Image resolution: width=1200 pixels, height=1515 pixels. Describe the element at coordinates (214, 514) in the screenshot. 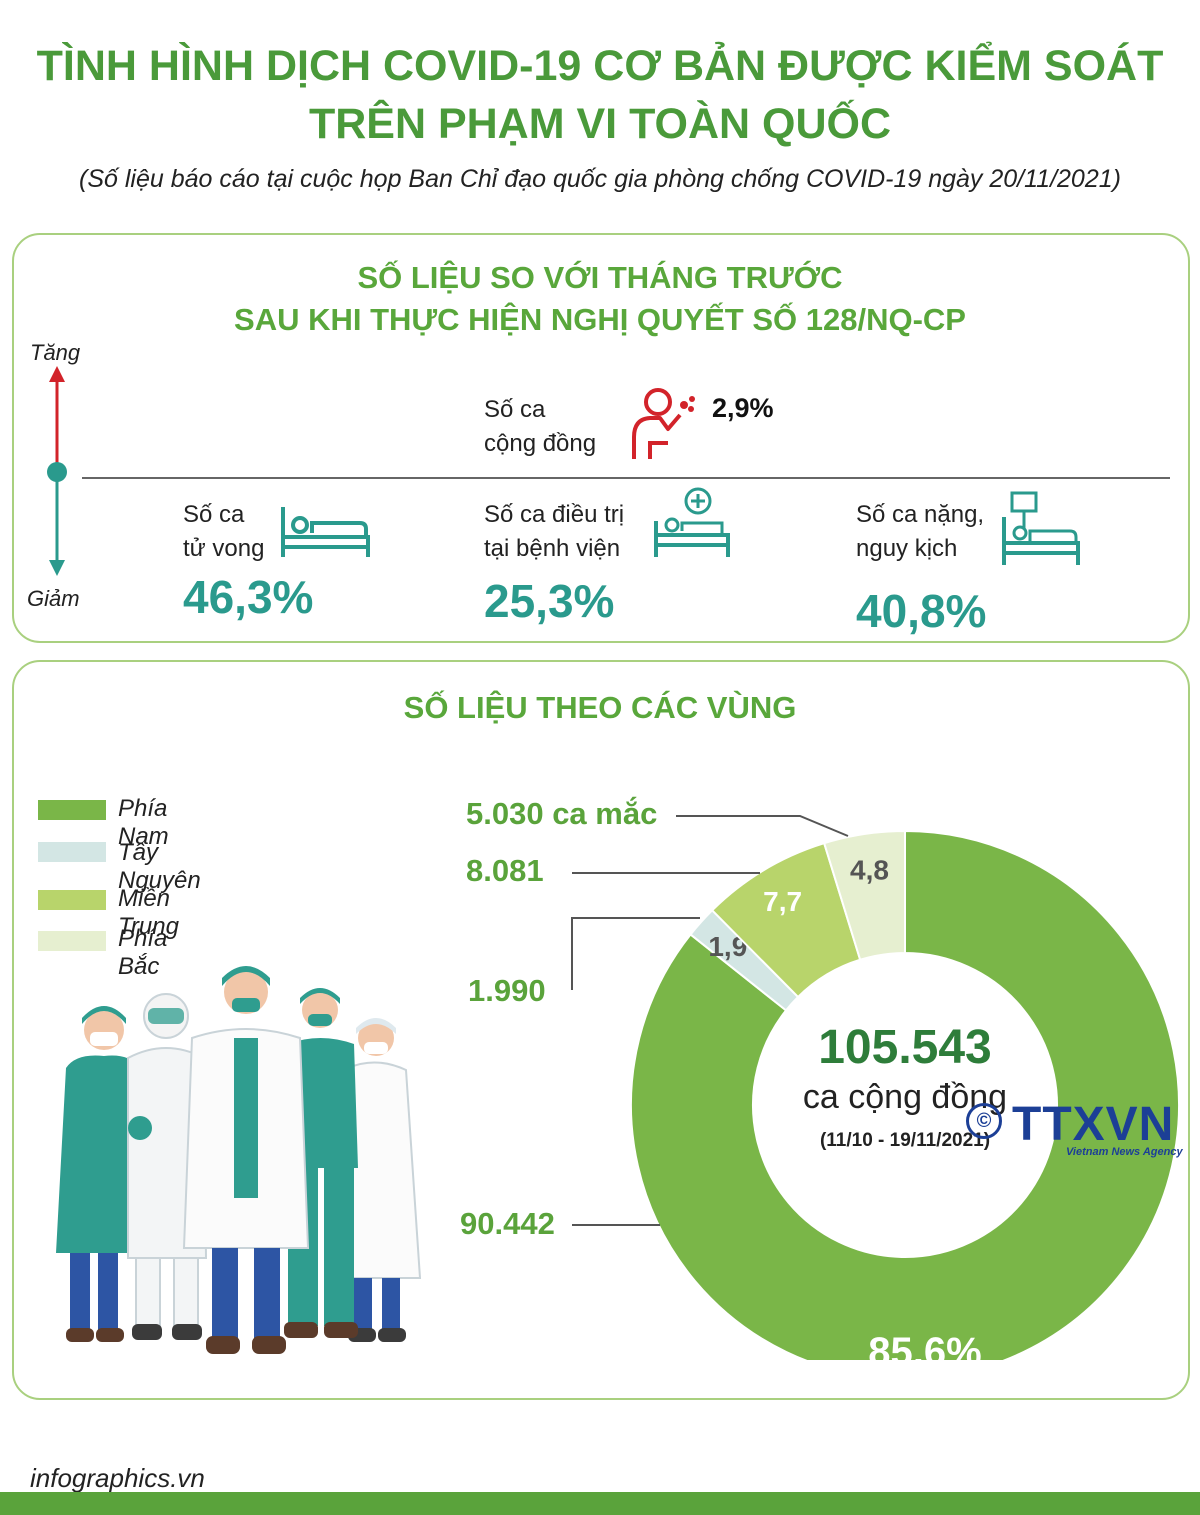

I see `deaths-label-line1: Số ca` at that location.